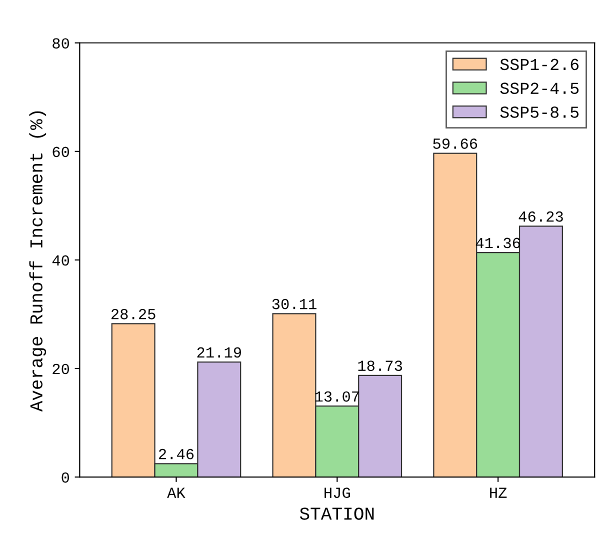 Image resolution: width=613 pixels, height=536 pixels. I want to click on x-tick-label: AK, so click(176, 493).